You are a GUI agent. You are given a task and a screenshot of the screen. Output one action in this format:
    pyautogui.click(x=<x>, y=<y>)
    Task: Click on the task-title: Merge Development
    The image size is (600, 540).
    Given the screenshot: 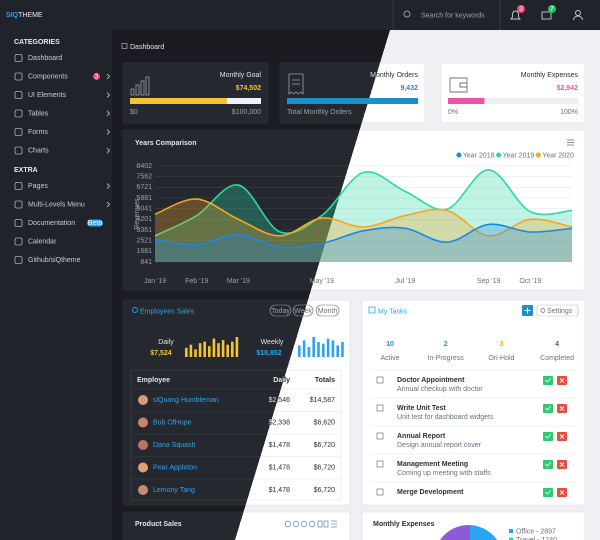 What is the action you would take?
    pyautogui.click(x=430, y=492)
    